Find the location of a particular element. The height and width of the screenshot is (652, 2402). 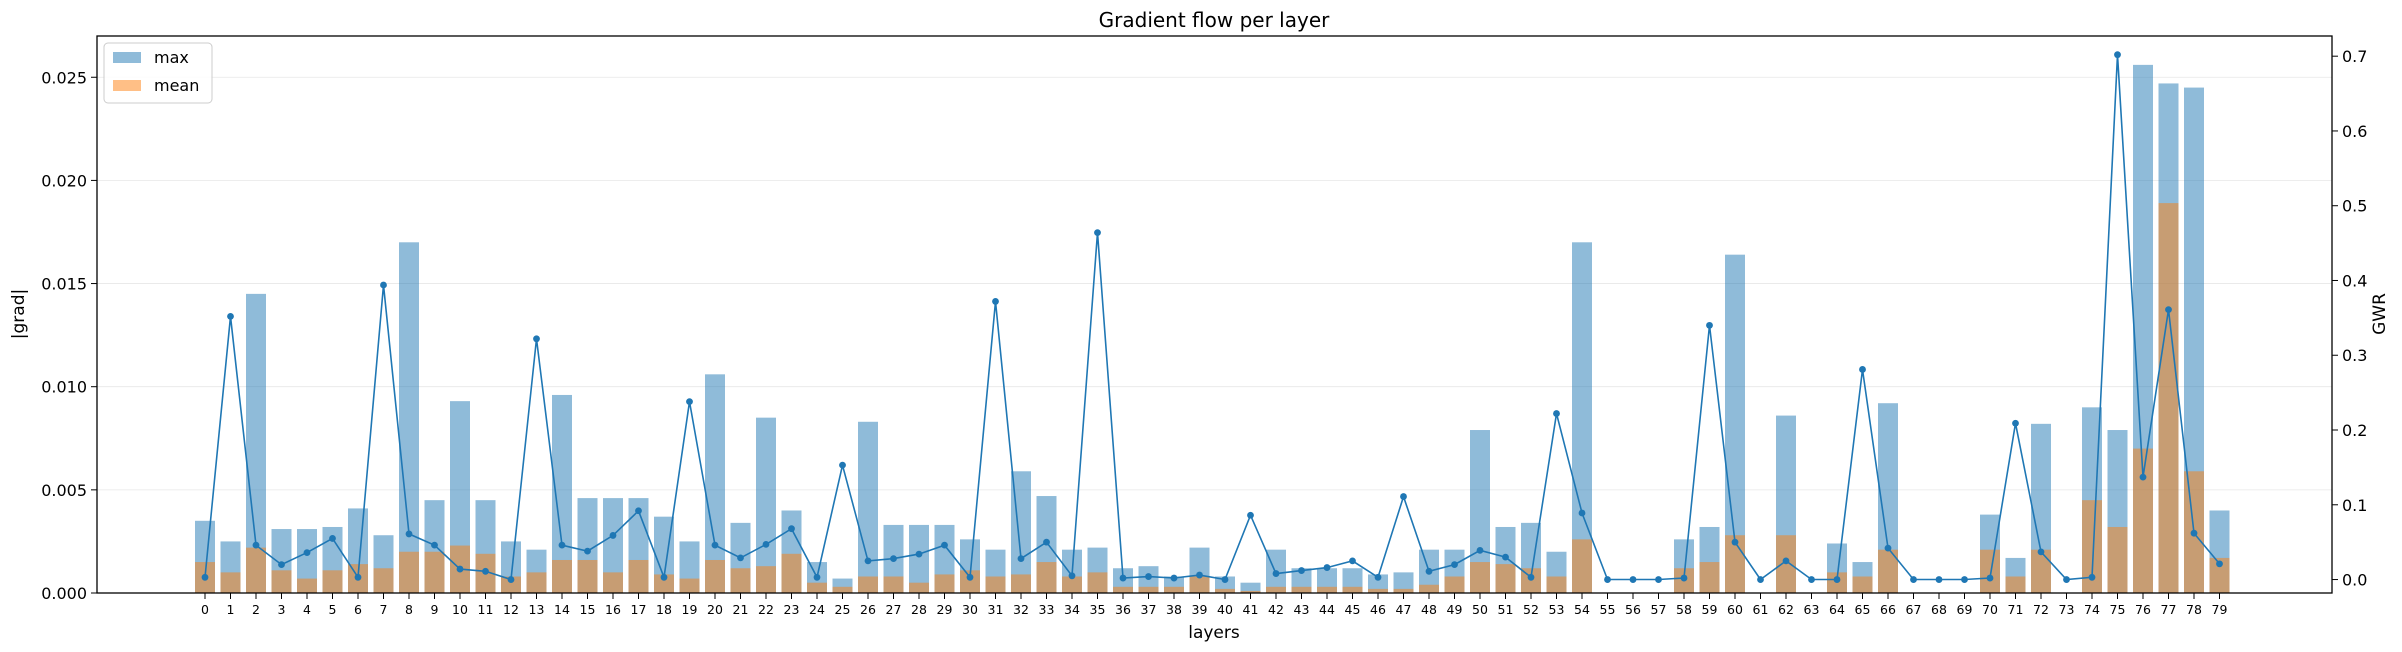

x-tick-label: 20 is located at coordinates (715, 609).